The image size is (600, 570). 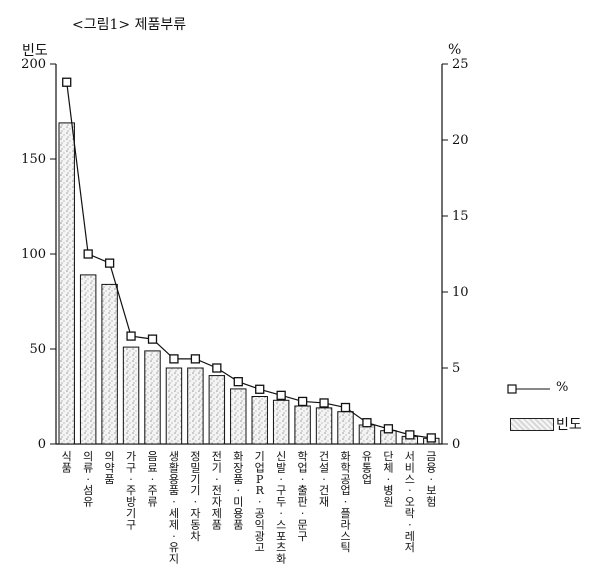 I want to click on x-tick-label-4: 음 료 · 주 류, so click(x=152, y=479).